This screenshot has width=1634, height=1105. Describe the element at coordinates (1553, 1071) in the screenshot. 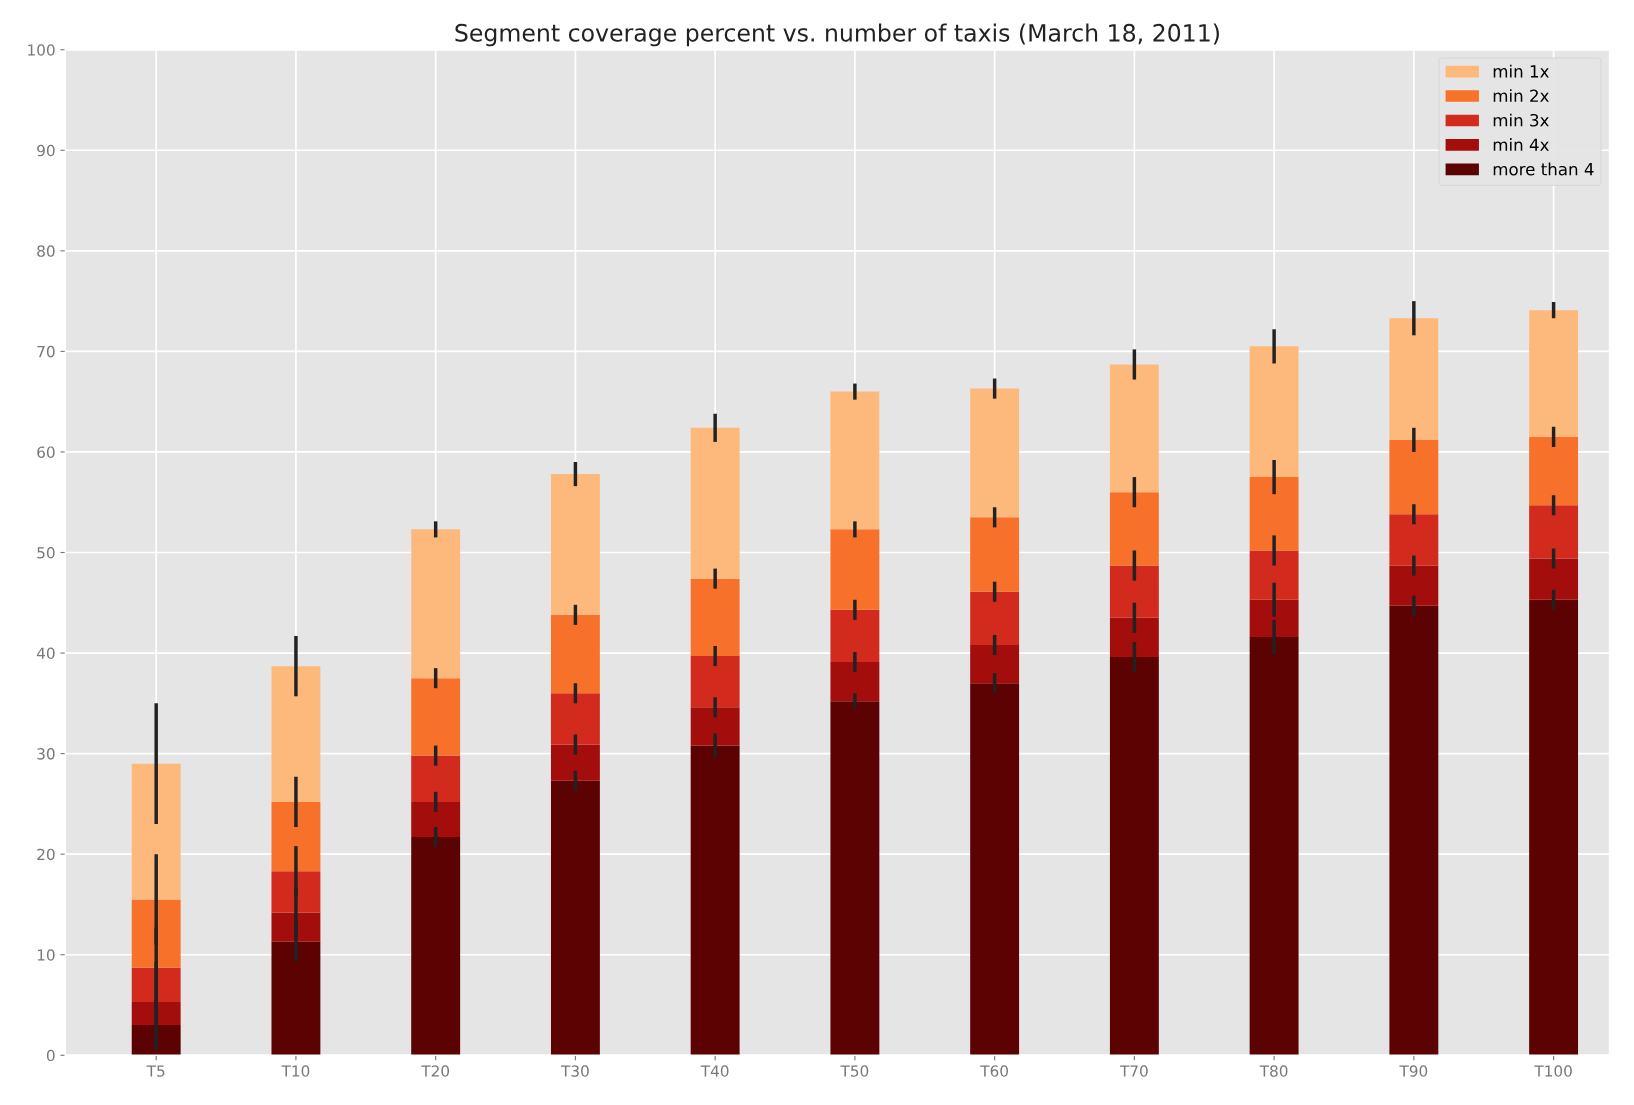

I see `x-tick-label: T100` at that location.